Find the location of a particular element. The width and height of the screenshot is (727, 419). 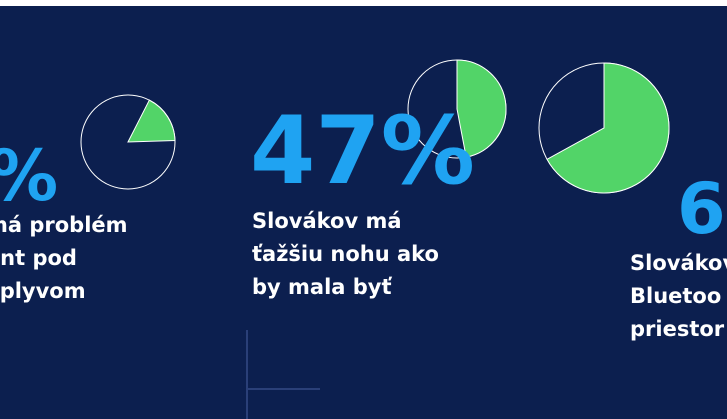

caption-line: by mala byť is located at coordinates (322, 287).